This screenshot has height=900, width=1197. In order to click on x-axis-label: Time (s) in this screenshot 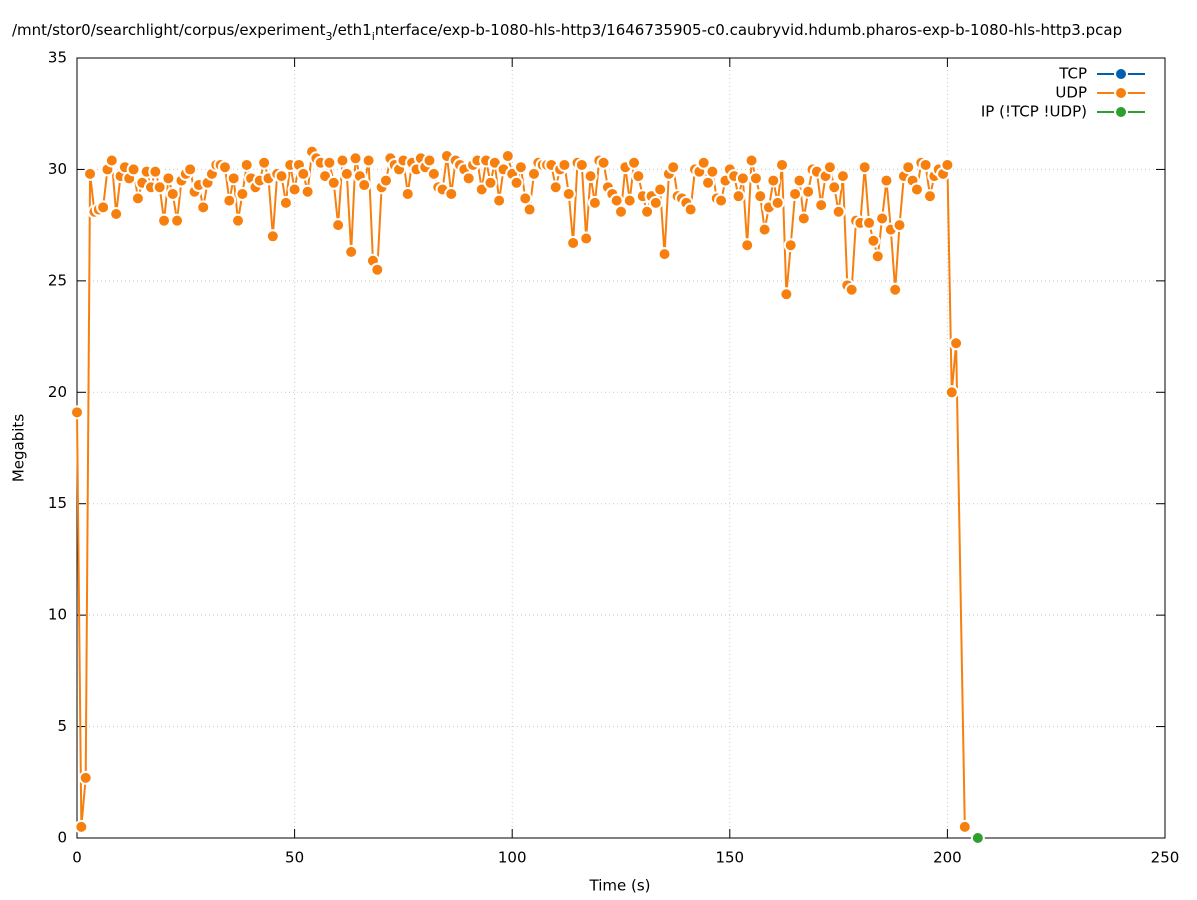, I will do `click(620, 886)`.